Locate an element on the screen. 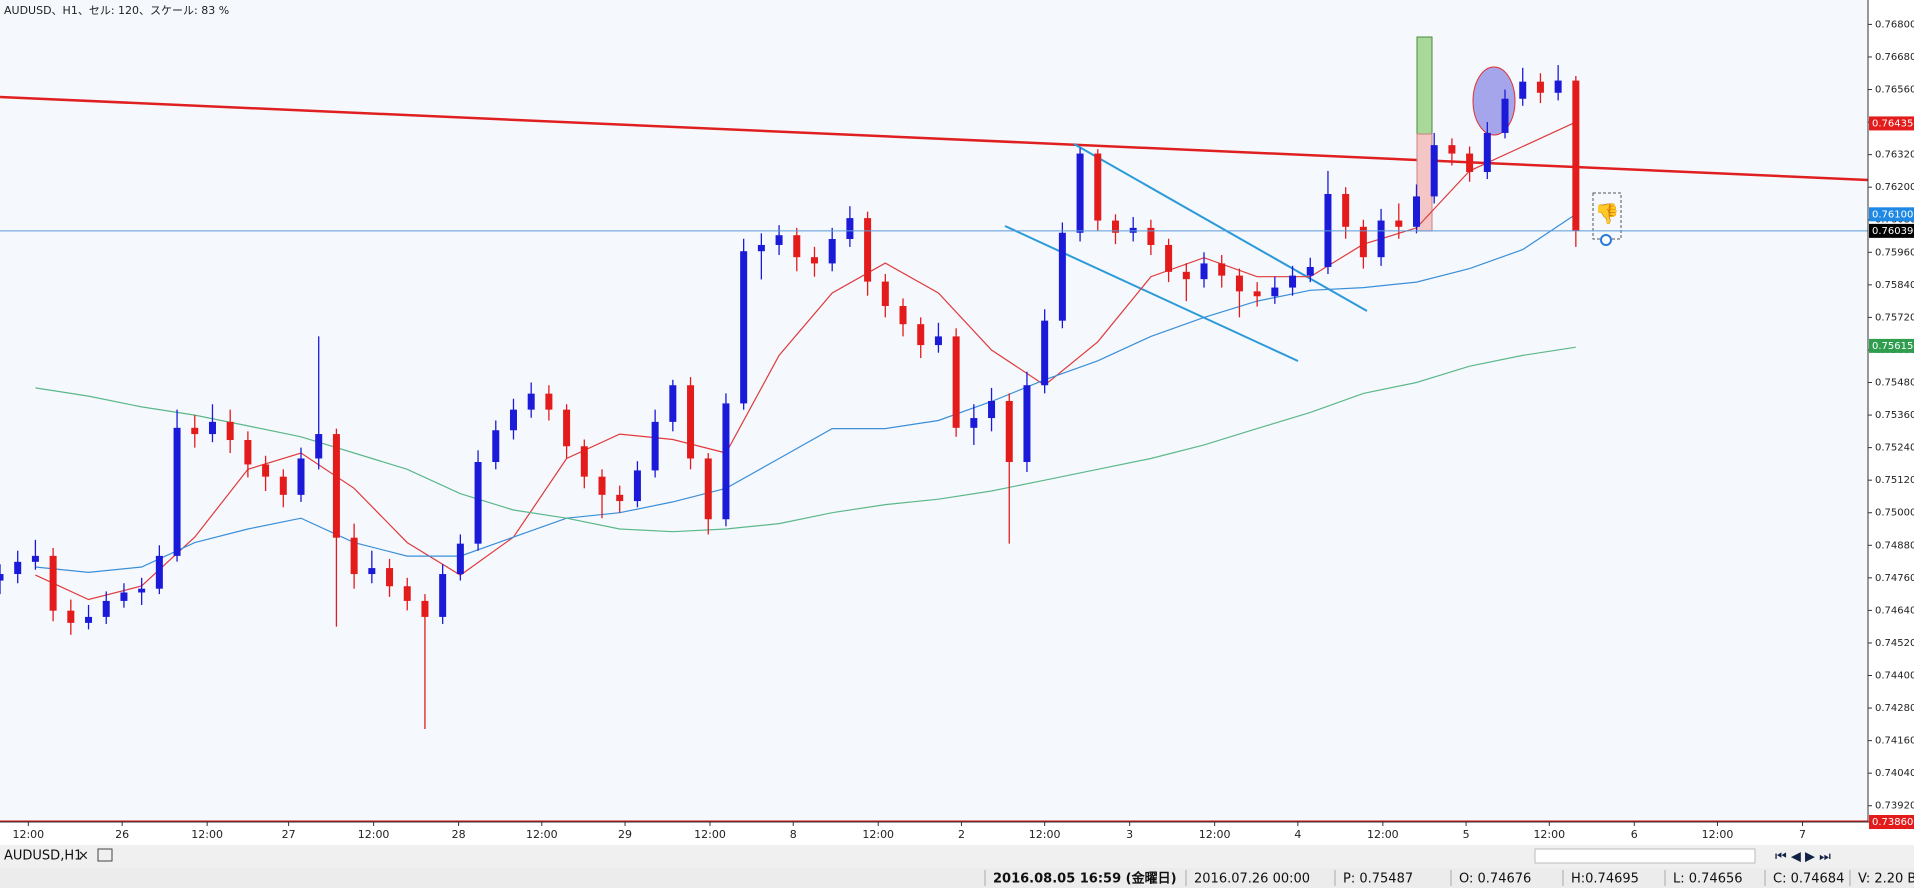 Image resolution: width=1914 pixels, height=892 pixels. status-item: 2016.08.05 16:59 (金曜日) is located at coordinates (1085, 879).